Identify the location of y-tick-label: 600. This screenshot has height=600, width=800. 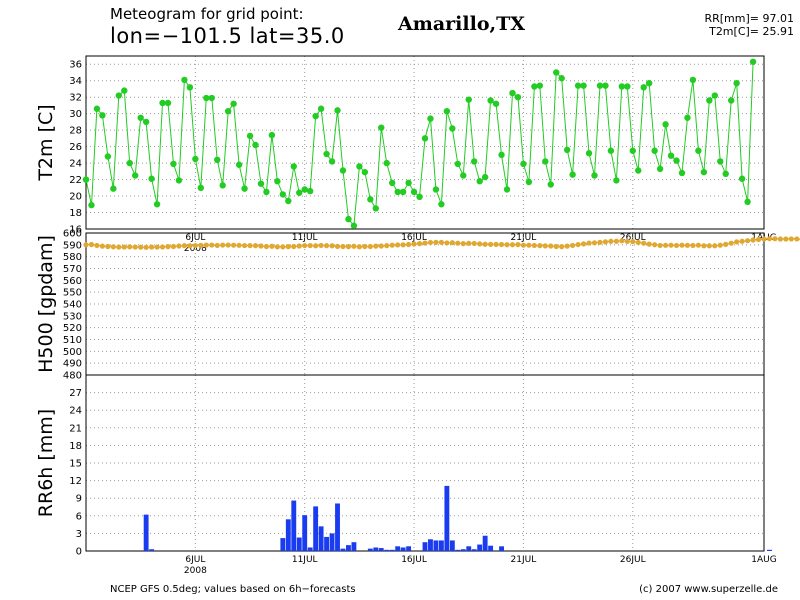
(72, 234).